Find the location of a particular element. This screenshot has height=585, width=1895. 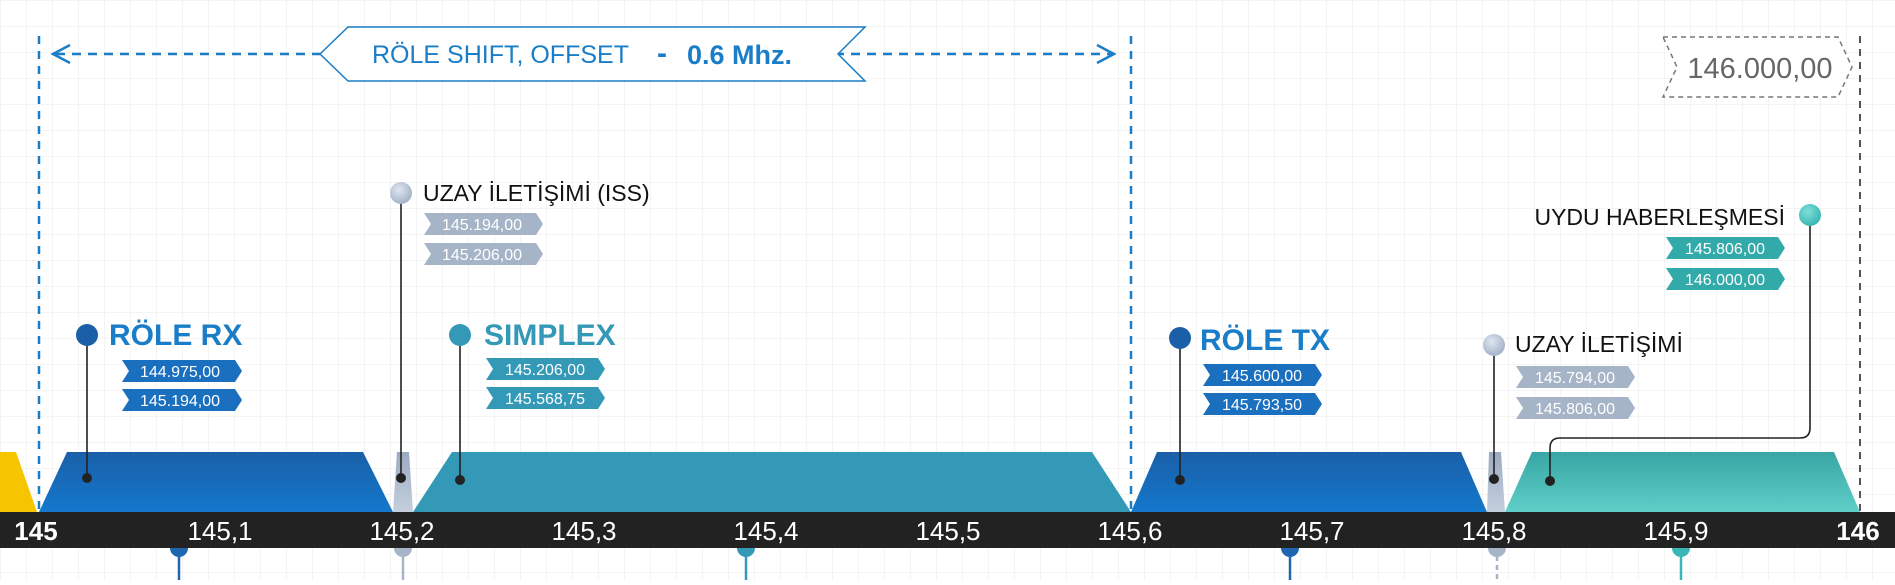

simplex-segment is located at coordinates (772, 482).